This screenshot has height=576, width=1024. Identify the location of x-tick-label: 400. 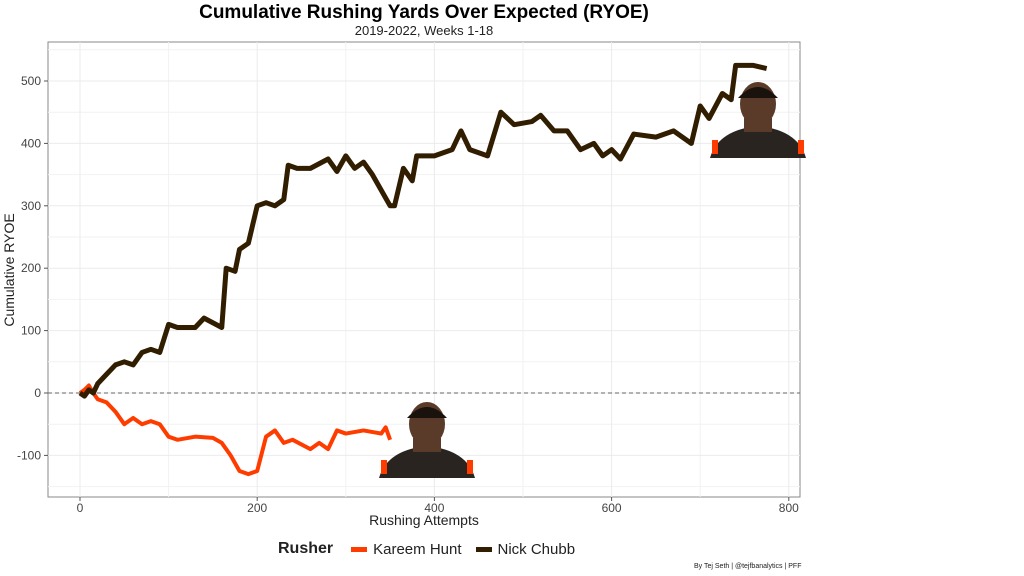
(434, 508).